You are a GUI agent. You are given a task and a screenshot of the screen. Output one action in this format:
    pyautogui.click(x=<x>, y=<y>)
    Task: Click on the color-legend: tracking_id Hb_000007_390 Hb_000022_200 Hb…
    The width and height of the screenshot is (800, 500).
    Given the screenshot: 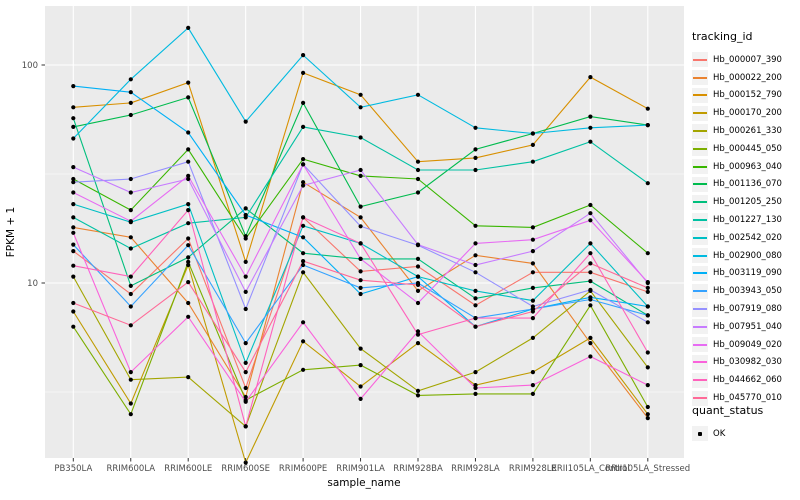 What is the action you would take?
    pyautogui.click(x=745, y=218)
    